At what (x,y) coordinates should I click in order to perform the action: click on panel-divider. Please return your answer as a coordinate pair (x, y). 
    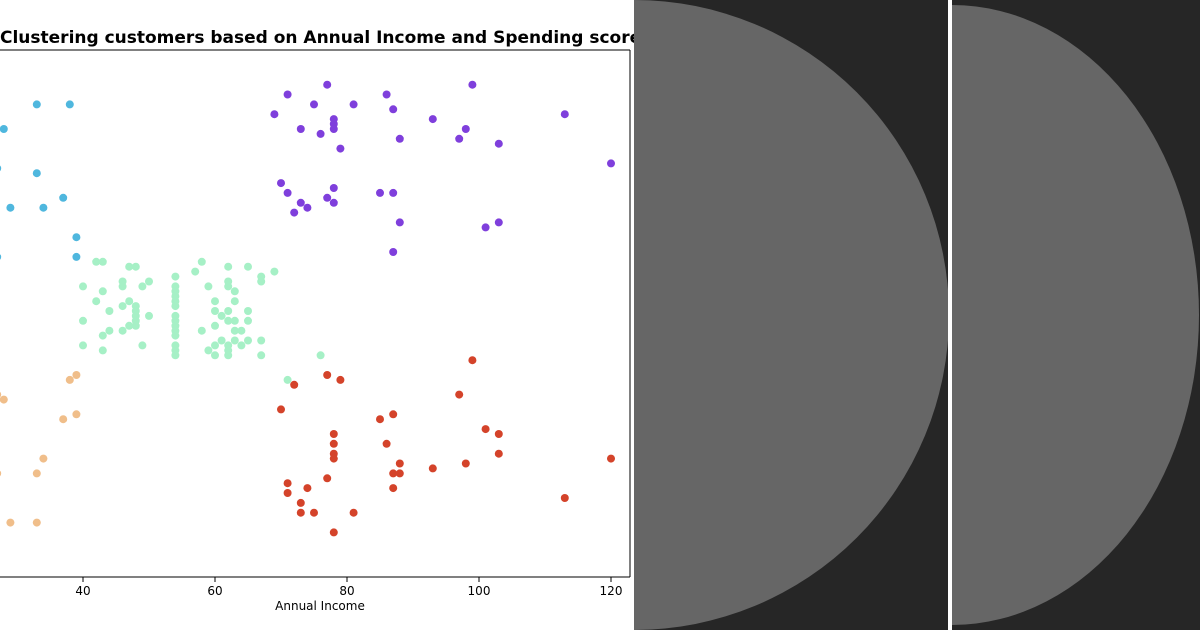
    Looking at the image, I should click on (950, 315).